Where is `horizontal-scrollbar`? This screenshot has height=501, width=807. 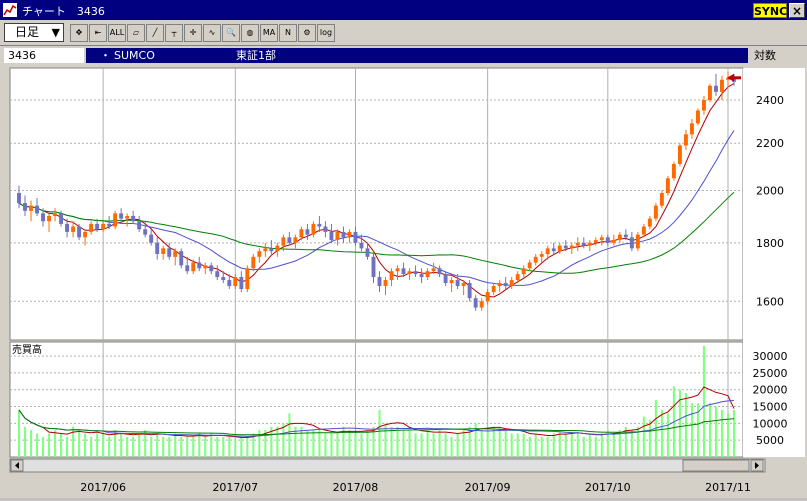 horizontal-scrollbar is located at coordinates (387, 465).